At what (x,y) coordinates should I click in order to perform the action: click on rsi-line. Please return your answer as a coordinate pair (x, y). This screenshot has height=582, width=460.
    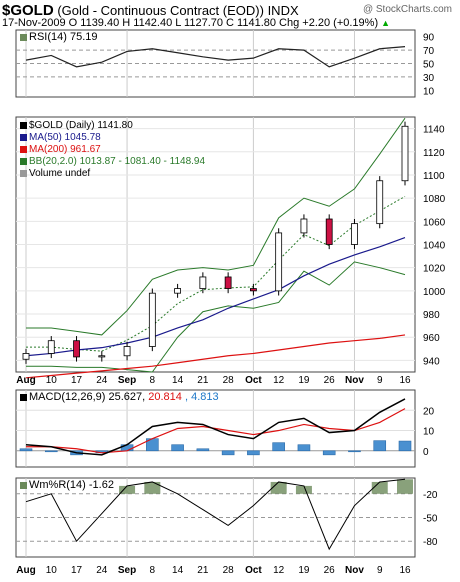
    Looking at the image, I should click on (215, 57).